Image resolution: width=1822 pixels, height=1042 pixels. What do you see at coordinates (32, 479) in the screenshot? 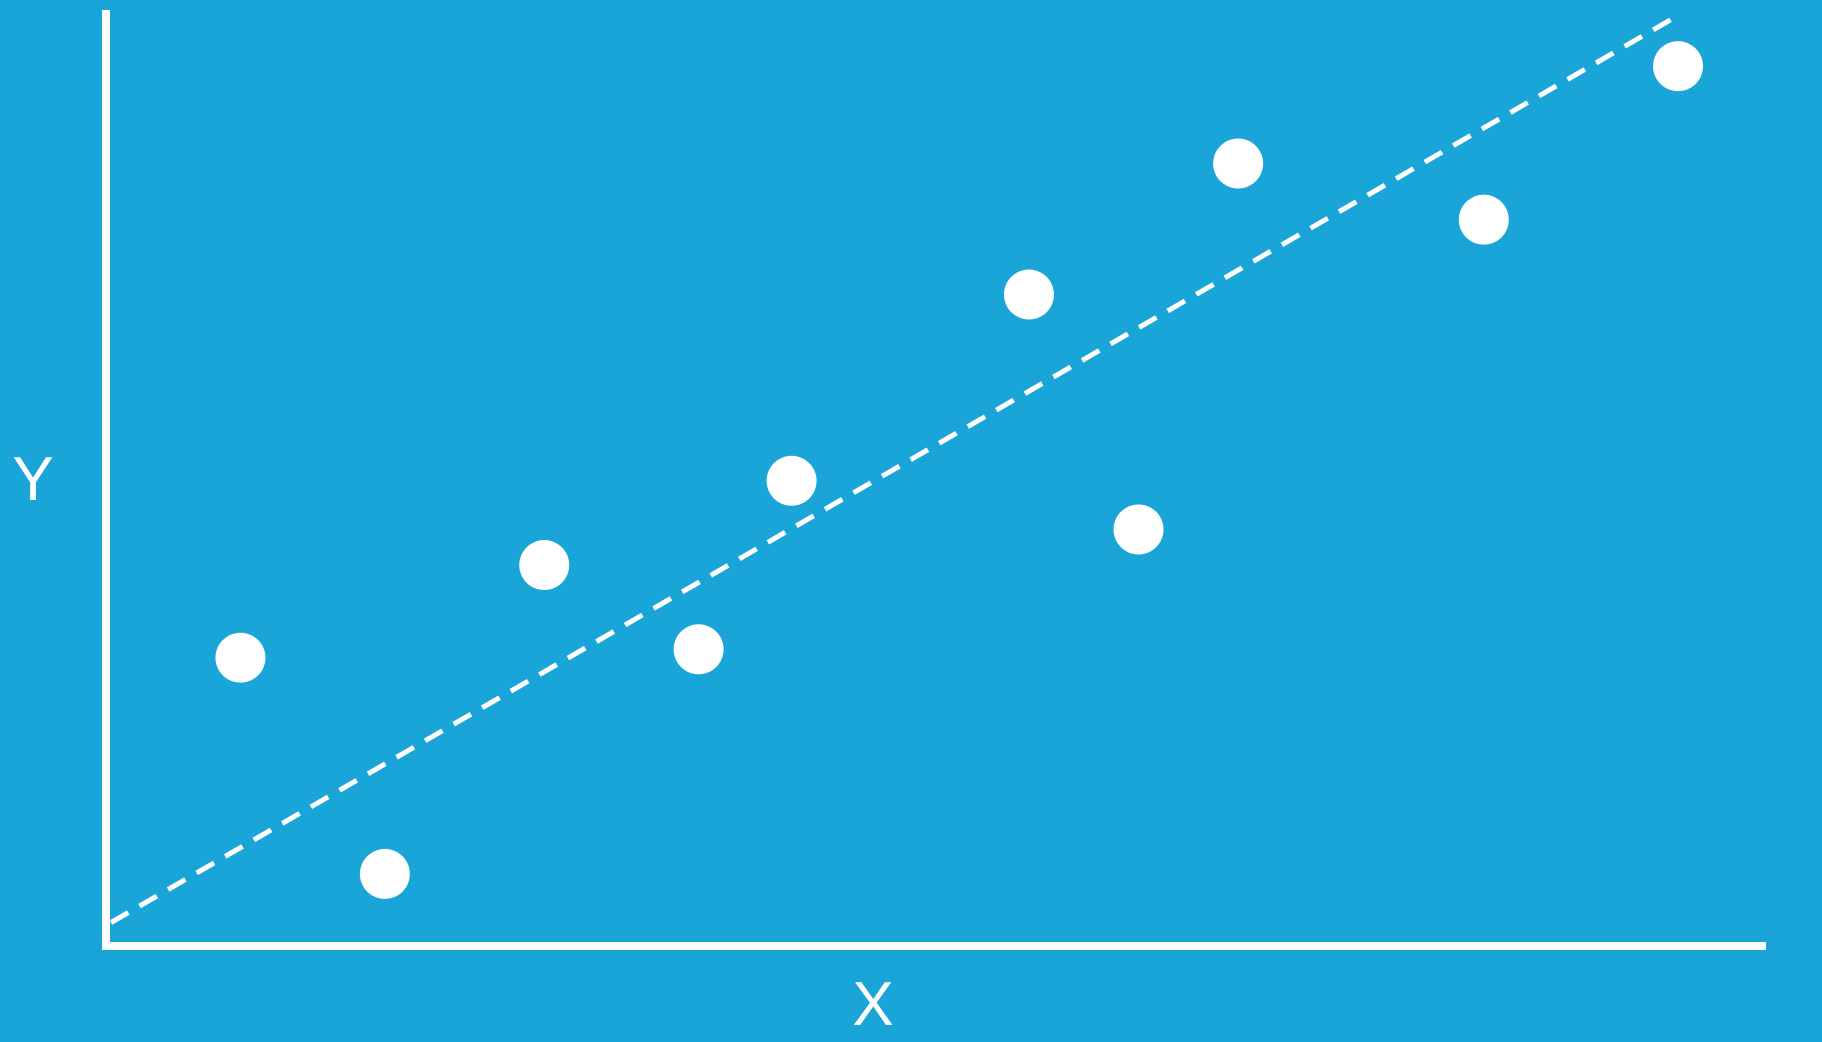
I see `y-axis-label: Y` at bounding box center [32, 479].